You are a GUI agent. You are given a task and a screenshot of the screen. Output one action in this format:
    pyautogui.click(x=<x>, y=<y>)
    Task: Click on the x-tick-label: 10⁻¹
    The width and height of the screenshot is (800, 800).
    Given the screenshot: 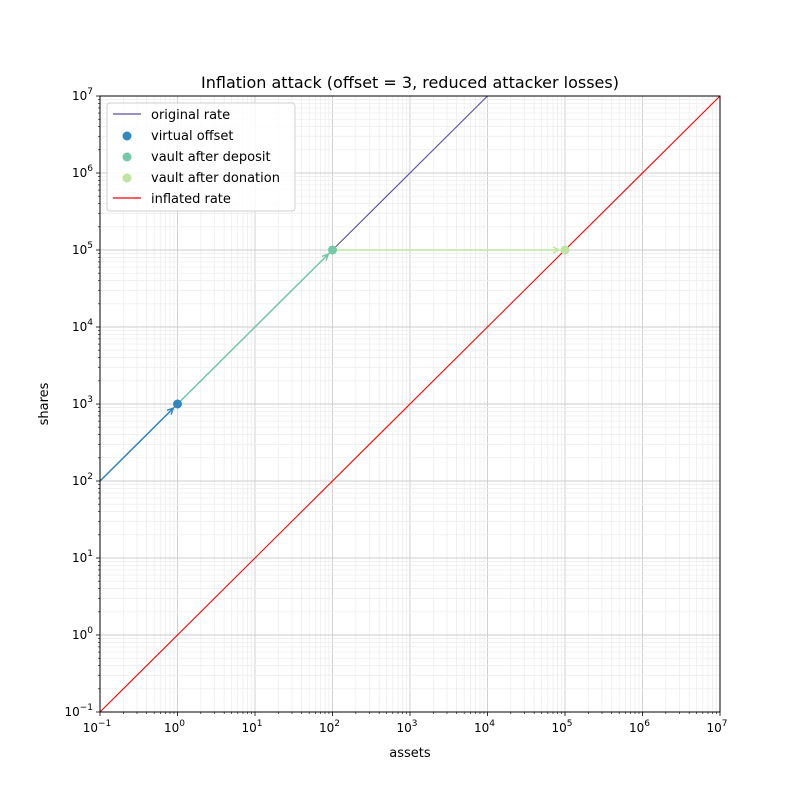 What is the action you would take?
    pyautogui.click(x=97, y=727)
    